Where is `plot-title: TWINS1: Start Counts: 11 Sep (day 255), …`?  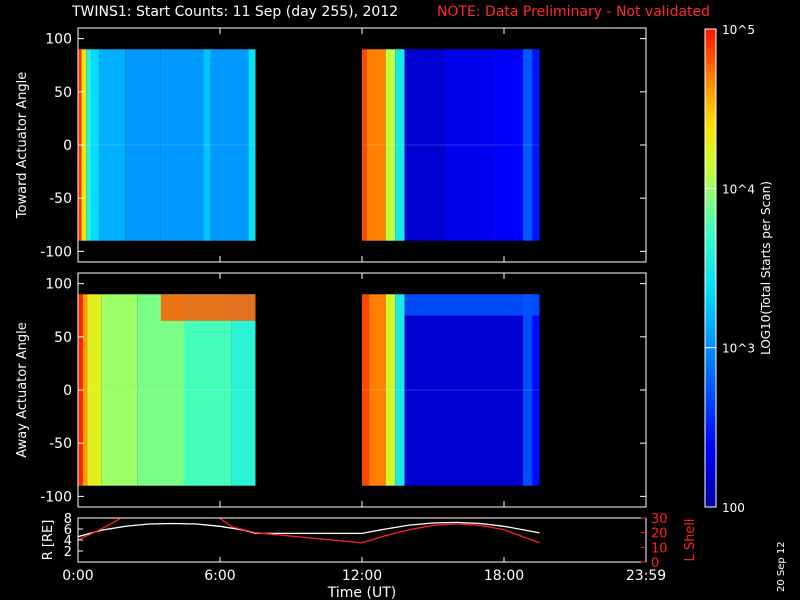
plot-title: TWINS1: Start Counts: 11 Sep (day 255), … is located at coordinates (235, 12).